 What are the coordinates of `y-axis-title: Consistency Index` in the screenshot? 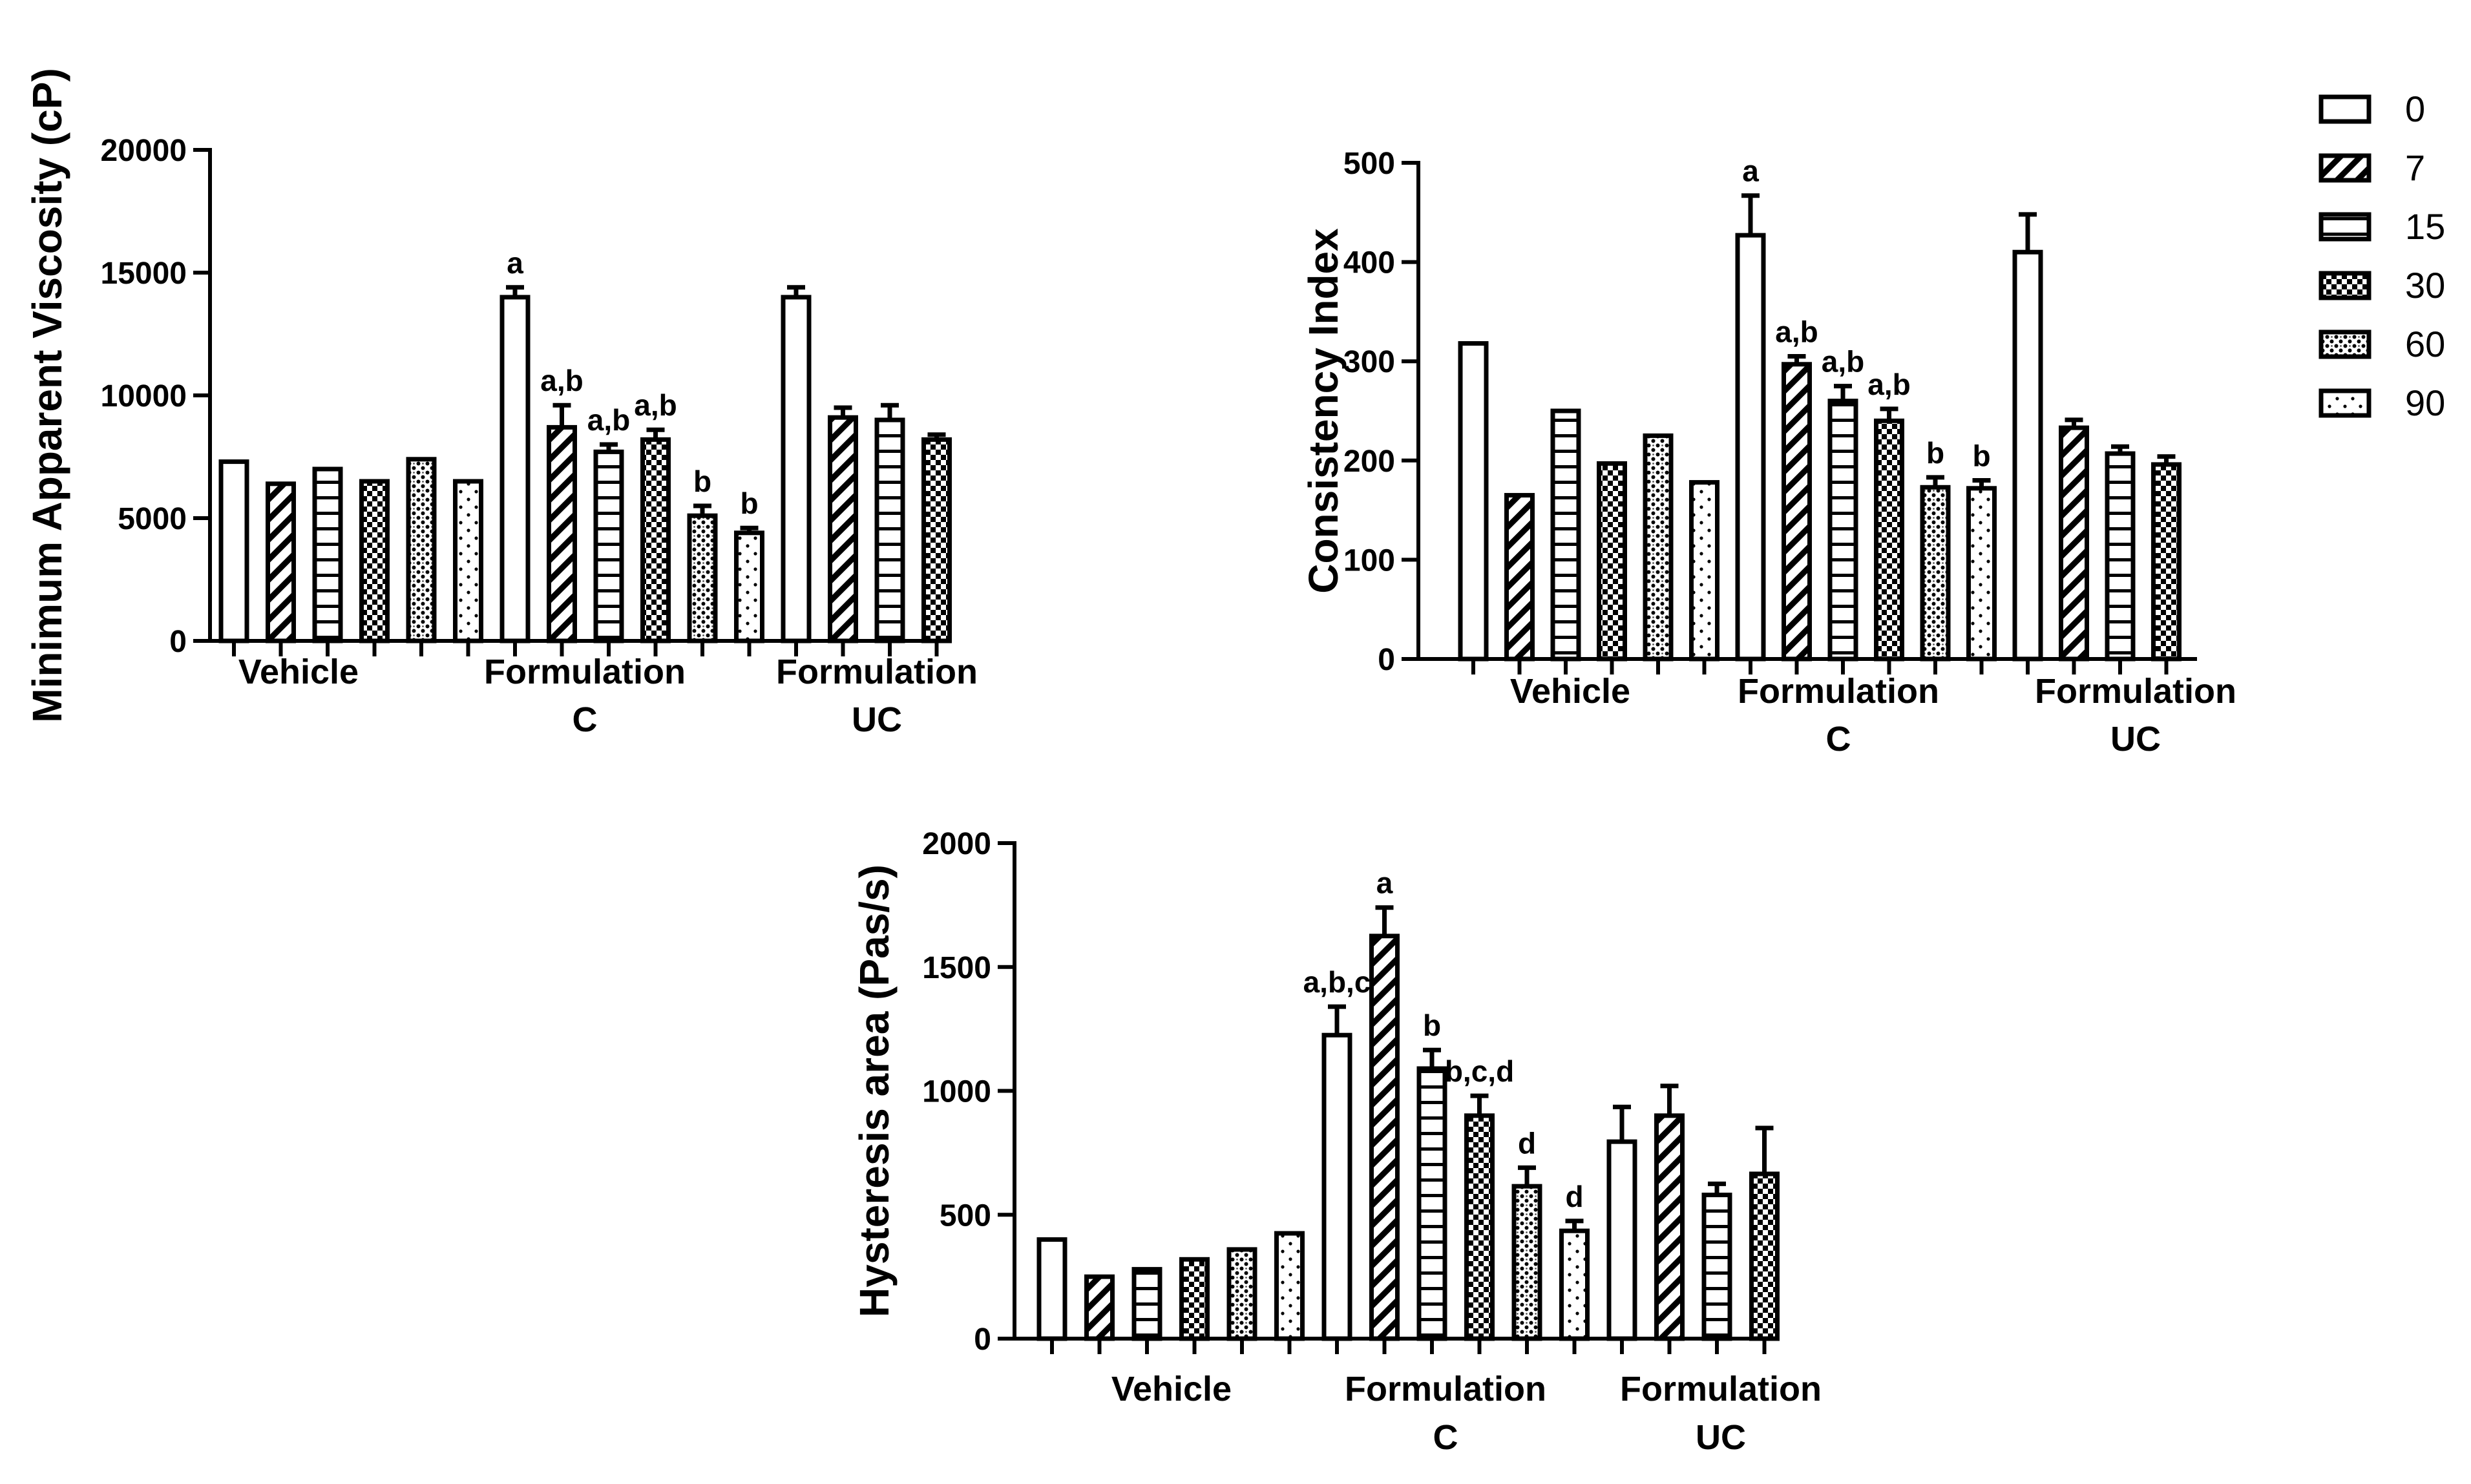 It's located at (1323, 411).